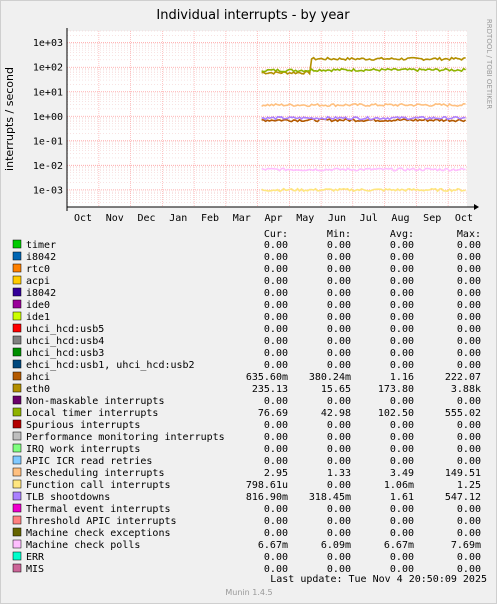 The width and height of the screenshot is (497, 604). Describe the element at coordinates (125, 437) in the screenshot. I see `legend-series-name: Performance monitoring interrupts` at that location.